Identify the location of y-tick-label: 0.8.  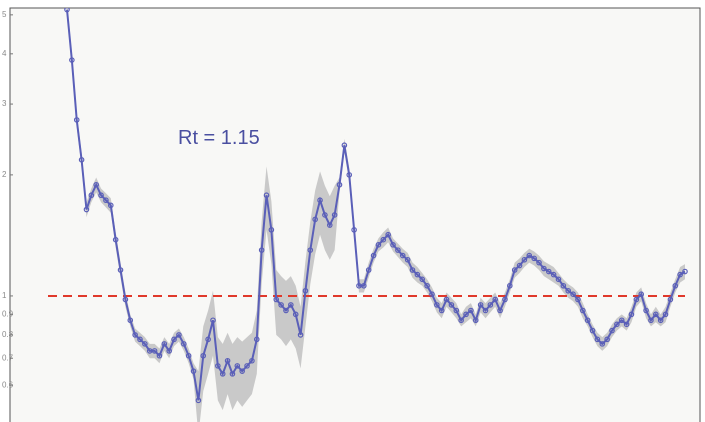
(8, 334).